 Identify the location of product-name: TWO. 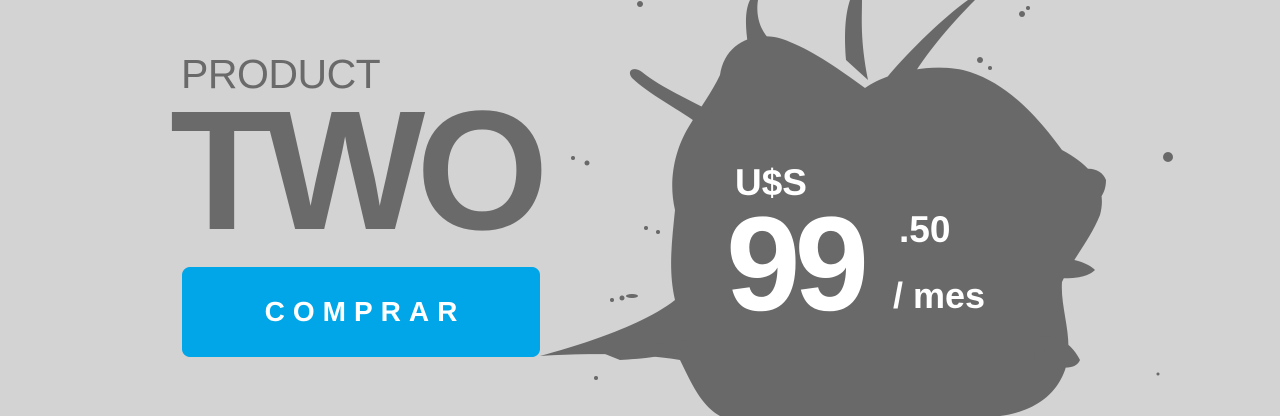
(359, 171).